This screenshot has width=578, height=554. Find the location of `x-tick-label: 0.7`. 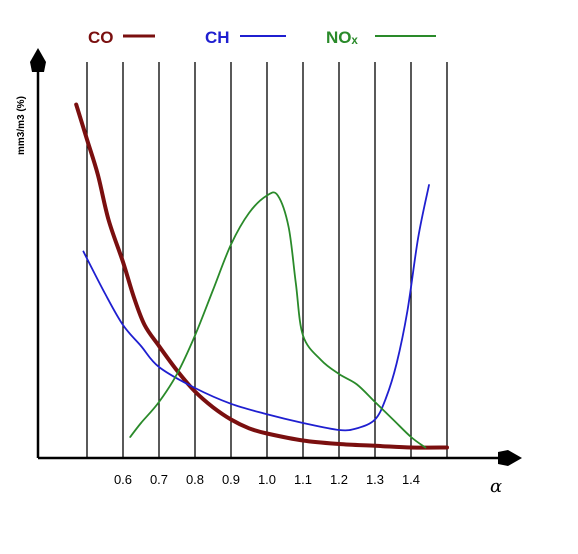

x-tick-label: 0.7 is located at coordinates (159, 479).